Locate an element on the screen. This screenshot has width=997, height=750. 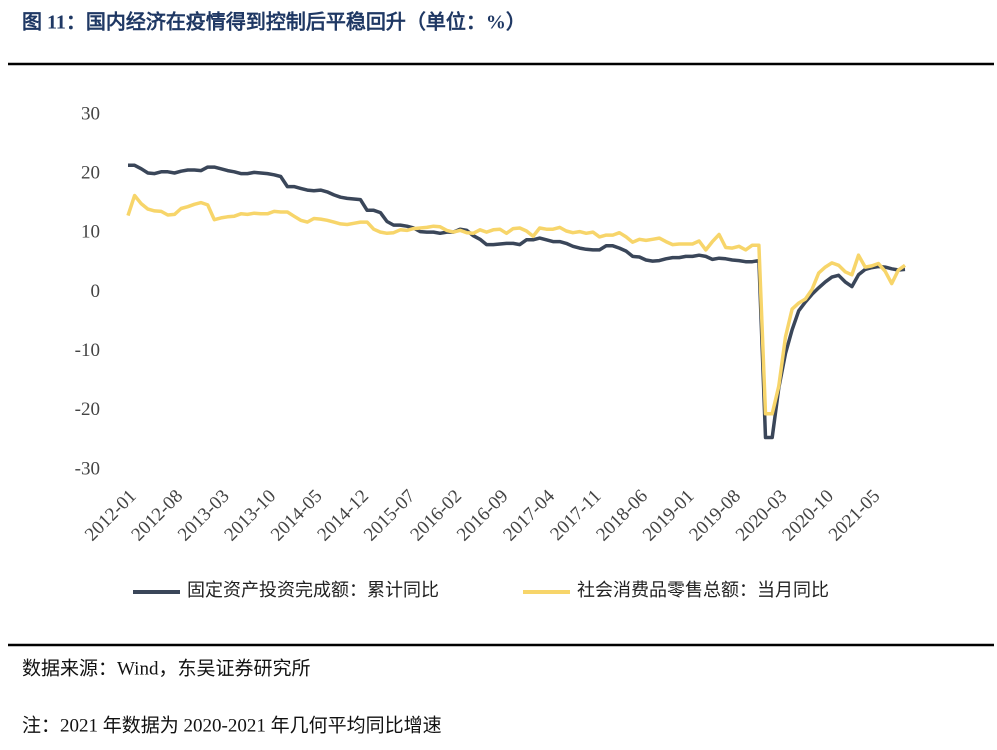
x-tick-label: 2016-02 is located at coordinates (436, 516).